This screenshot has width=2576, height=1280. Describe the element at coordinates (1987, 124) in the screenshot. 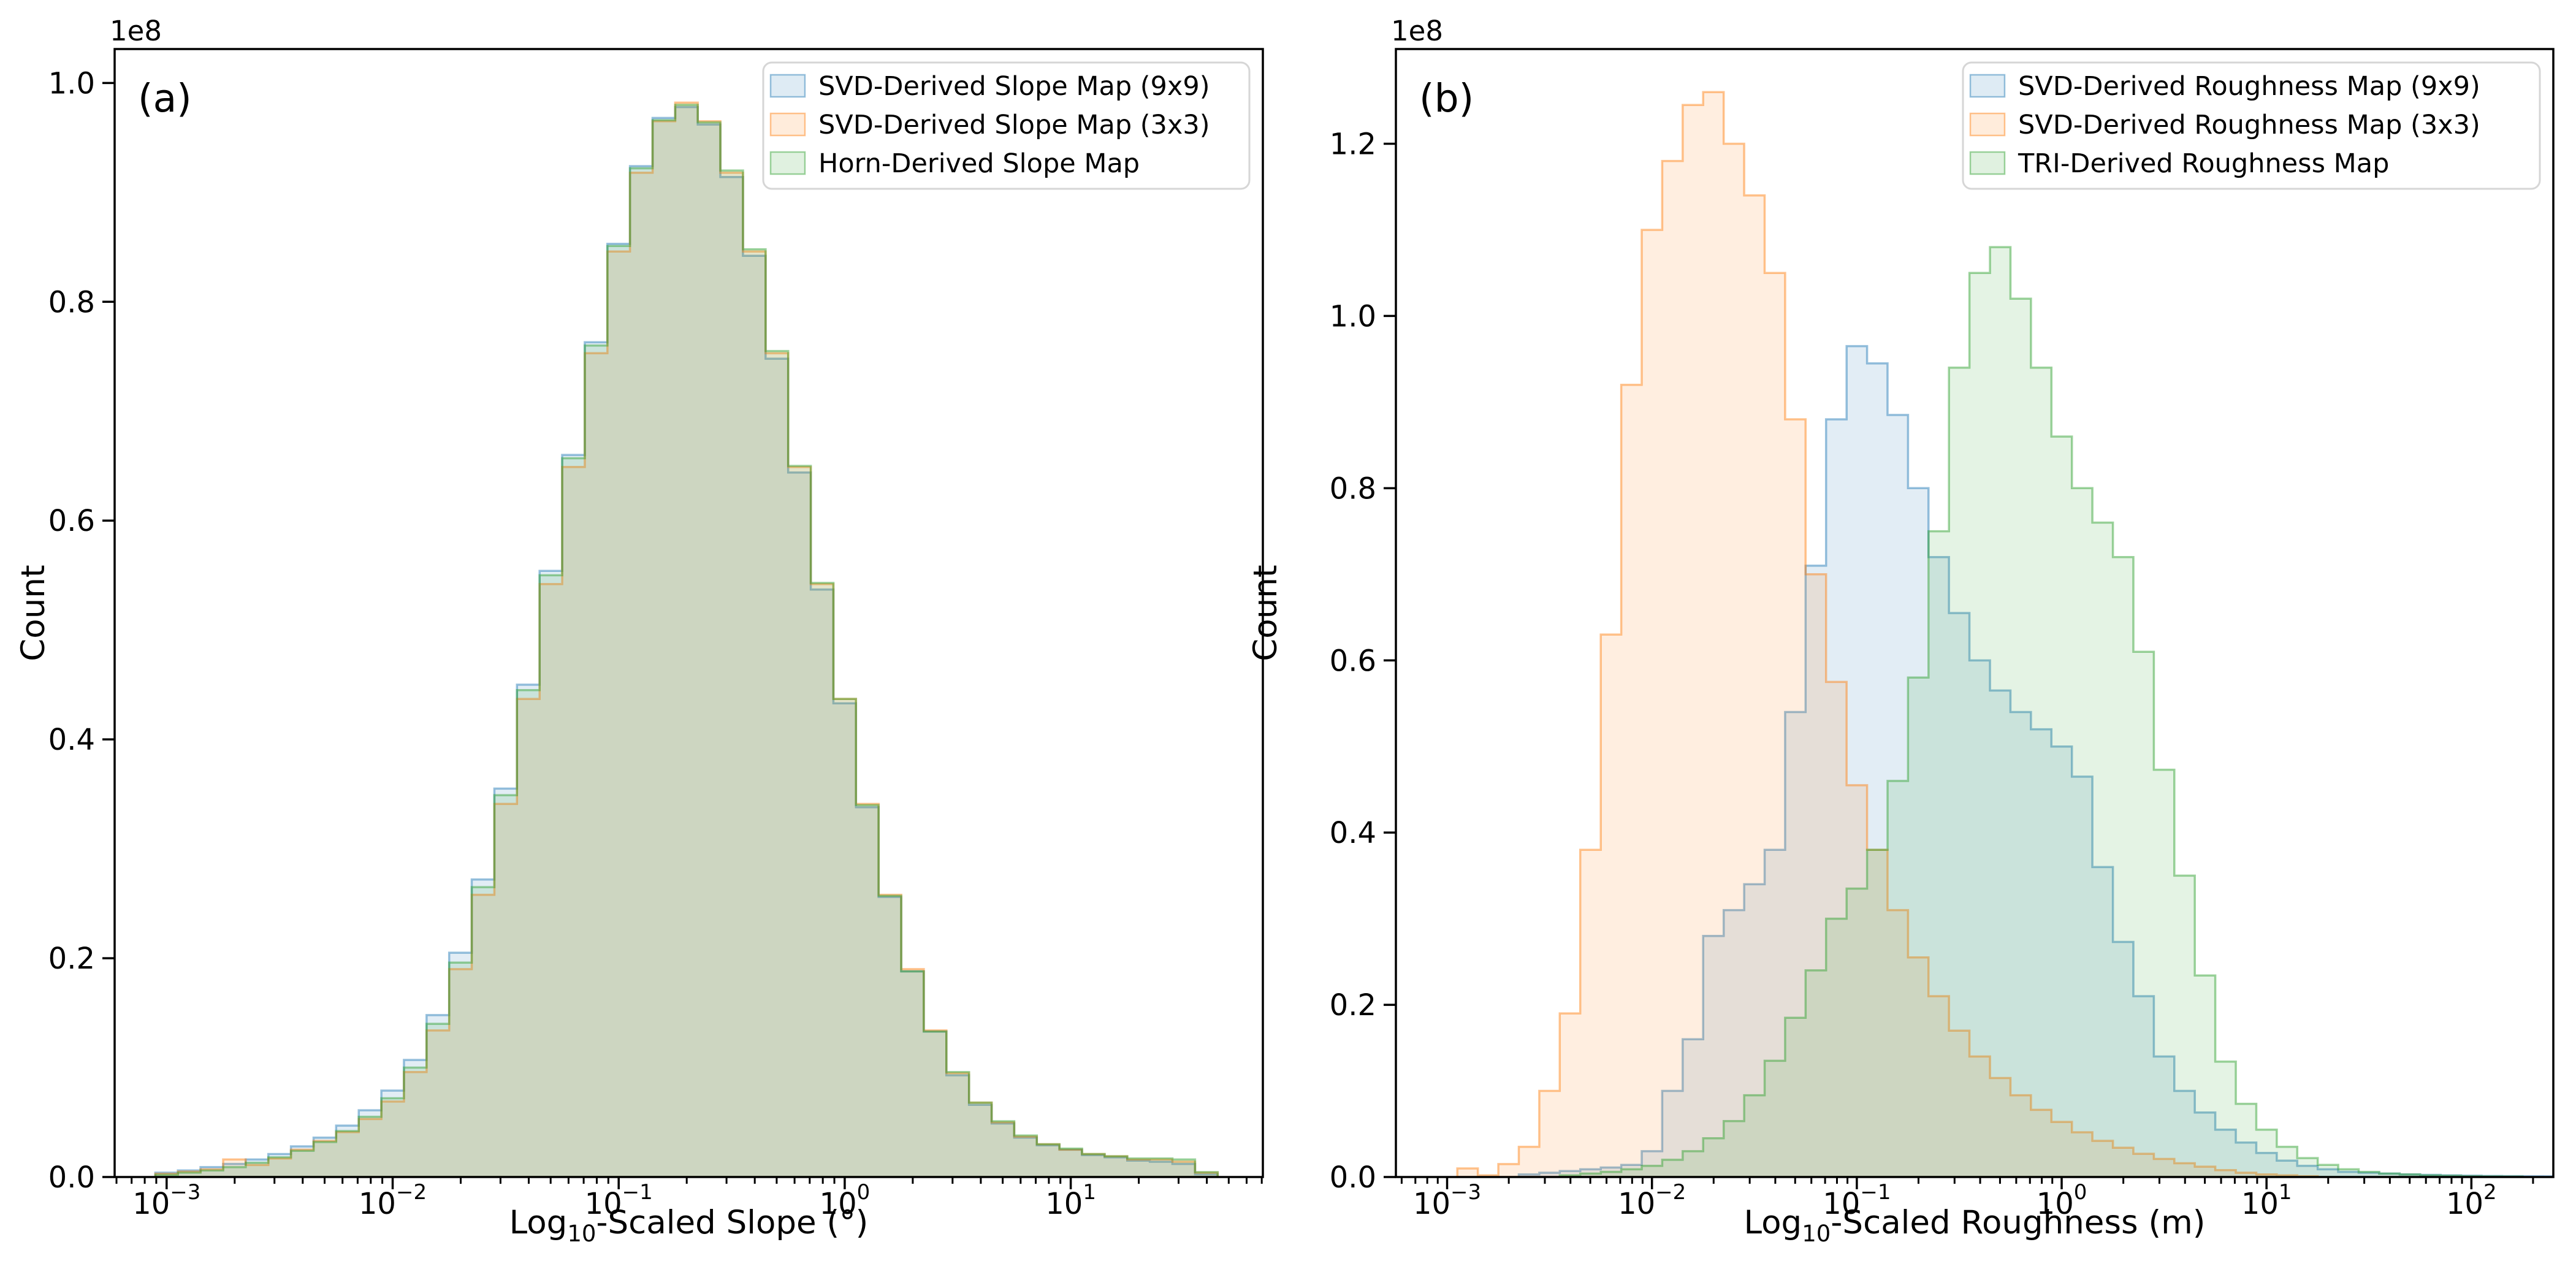

I see `legend-swatch-svd-derived-roughness-map-3x3` at that location.